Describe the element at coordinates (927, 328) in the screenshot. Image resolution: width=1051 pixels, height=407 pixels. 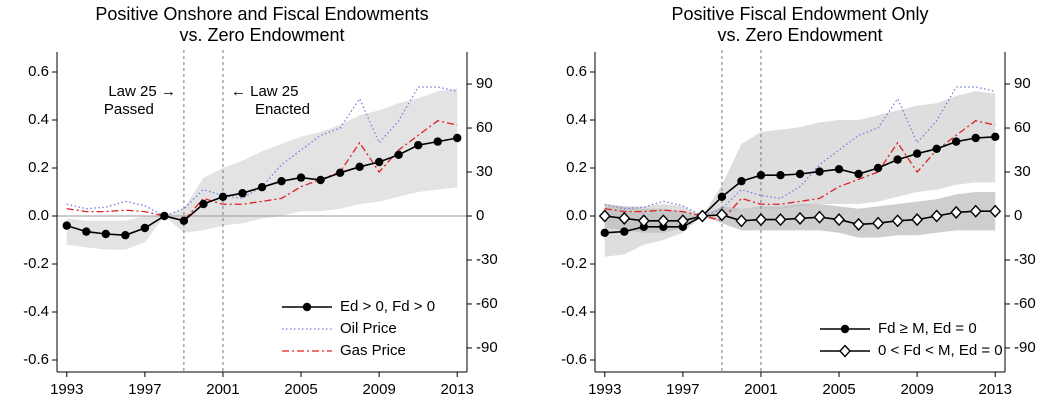
I see `legend-label: Fd ≥ M, Ed = 0` at that location.